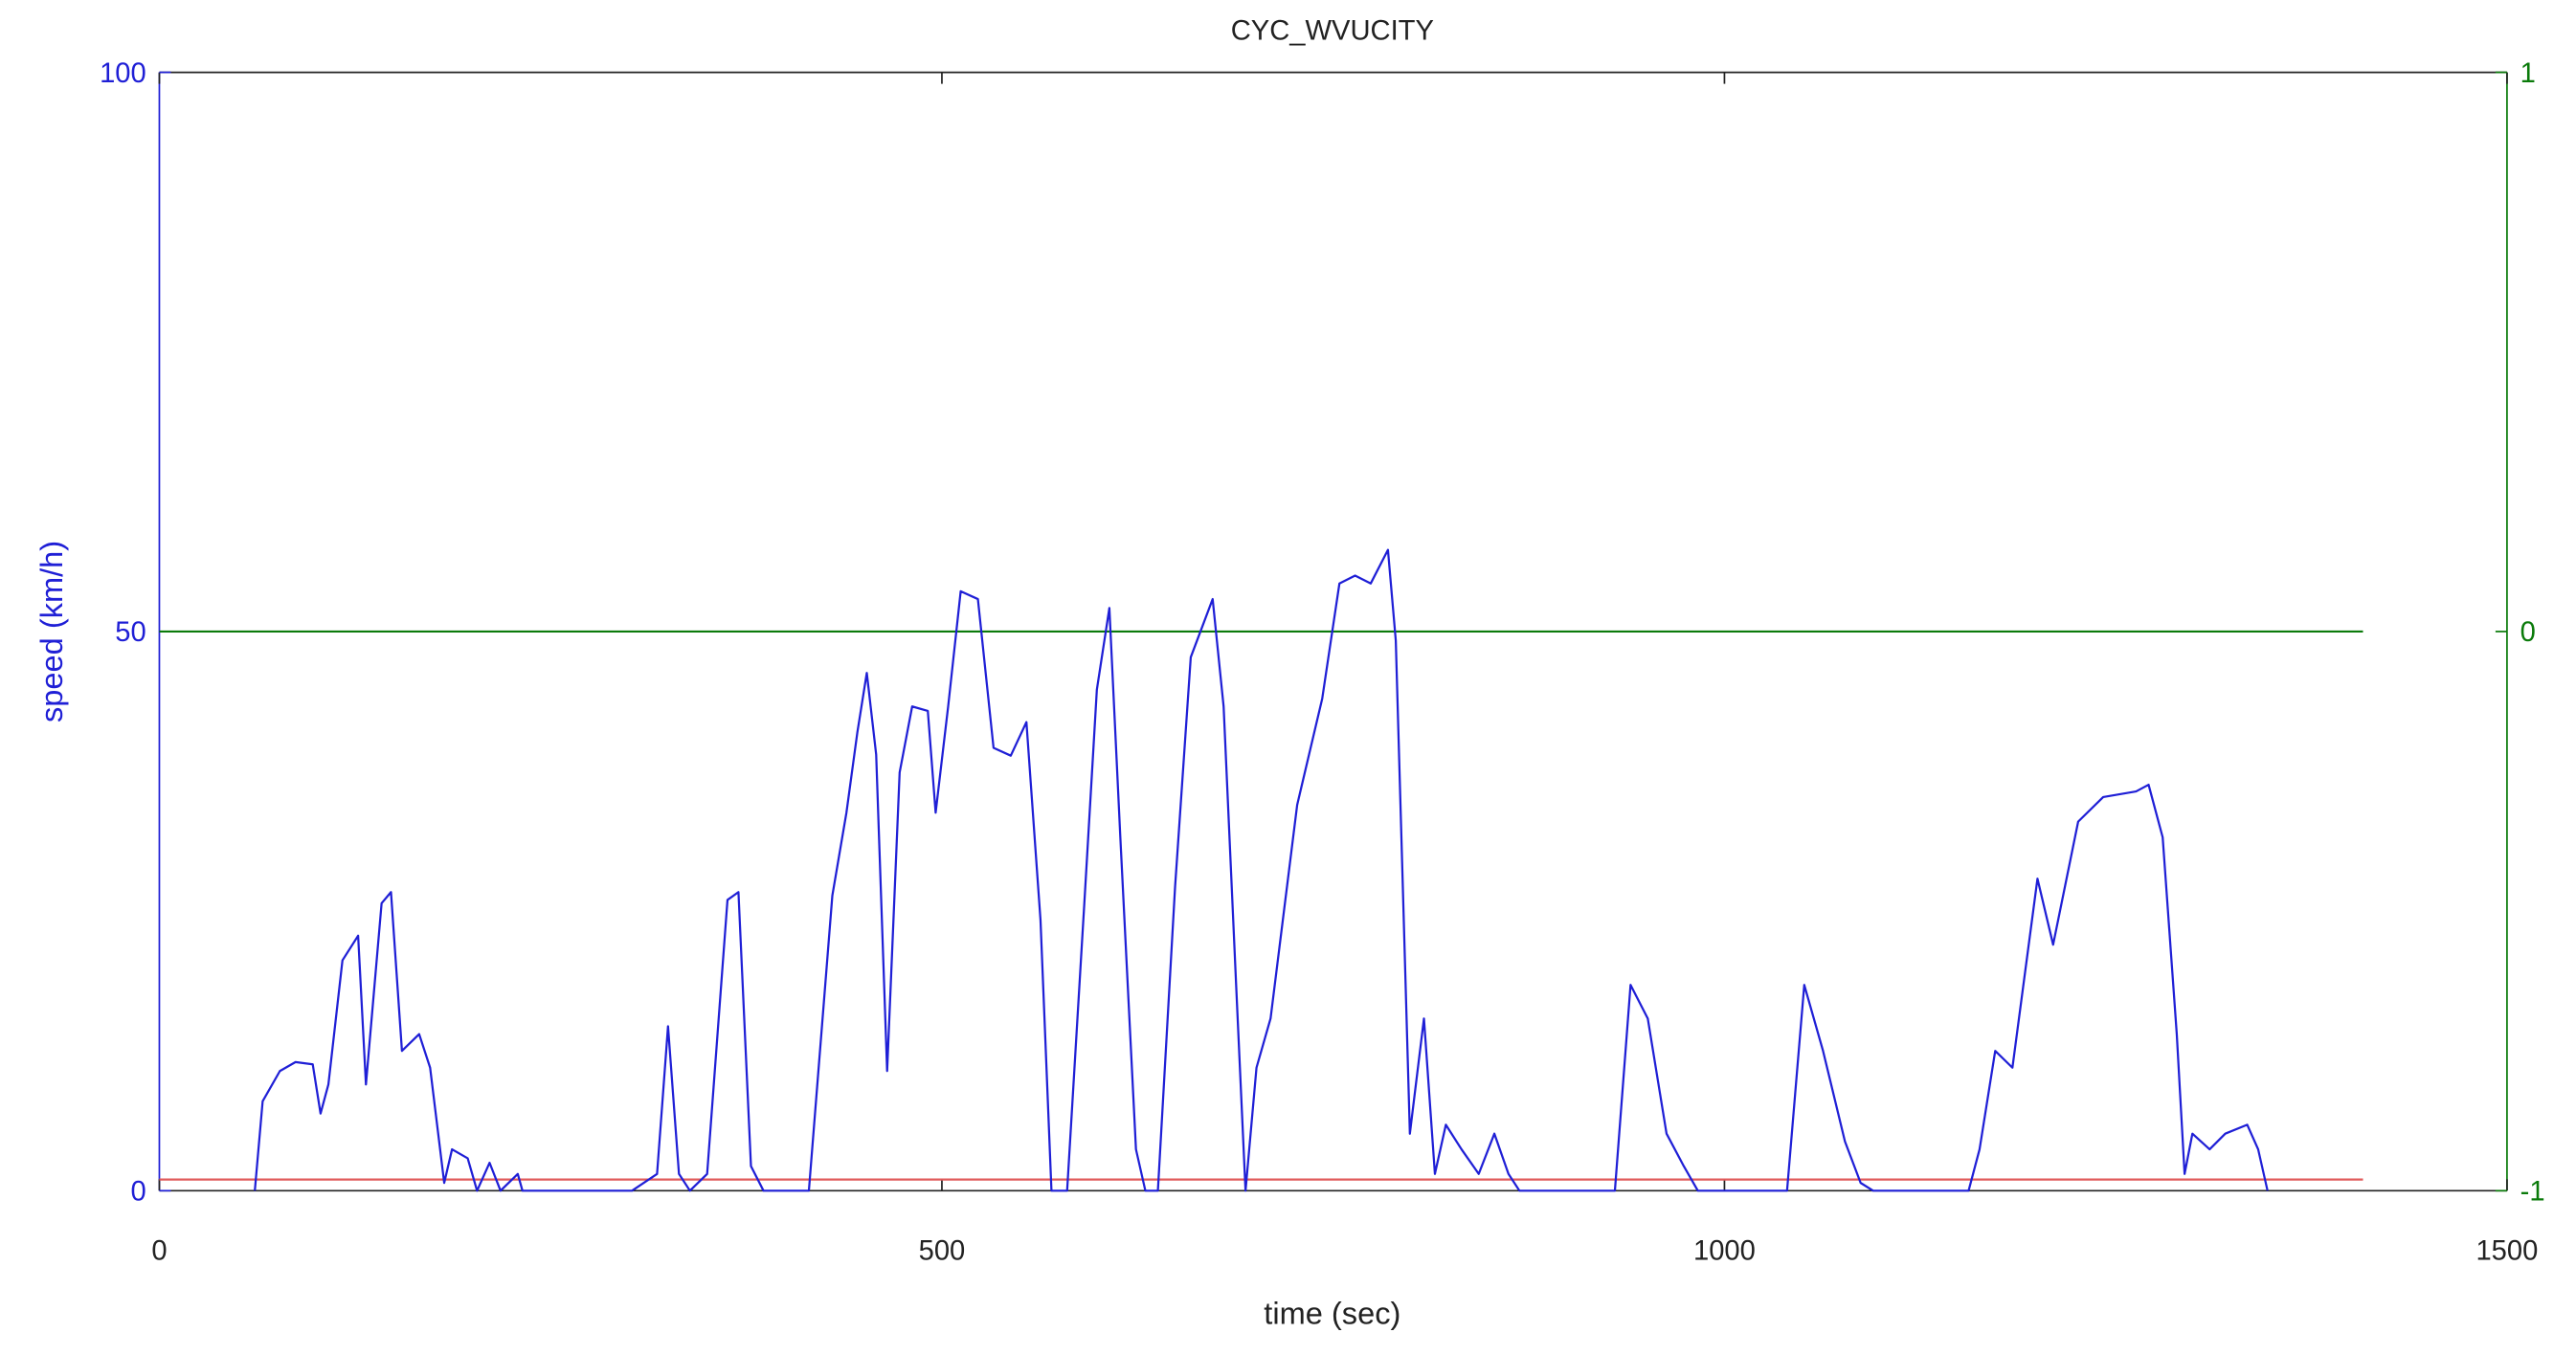  What do you see at coordinates (1725, 1250) in the screenshot?
I see `x-tick-label: 1000` at bounding box center [1725, 1250].